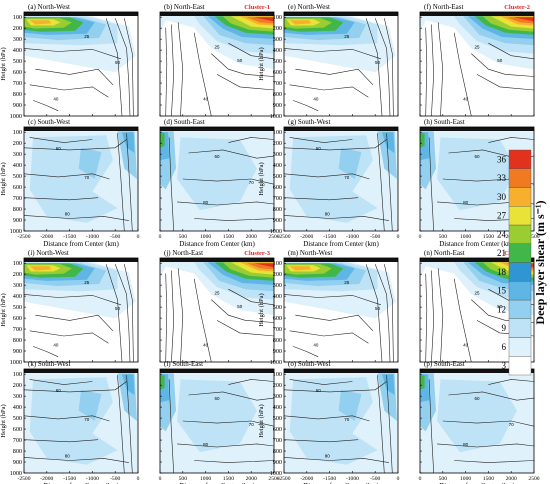 The height and width of the screenshot is (484, 550). I want to click on contour-label: 40, so click(316, 98).